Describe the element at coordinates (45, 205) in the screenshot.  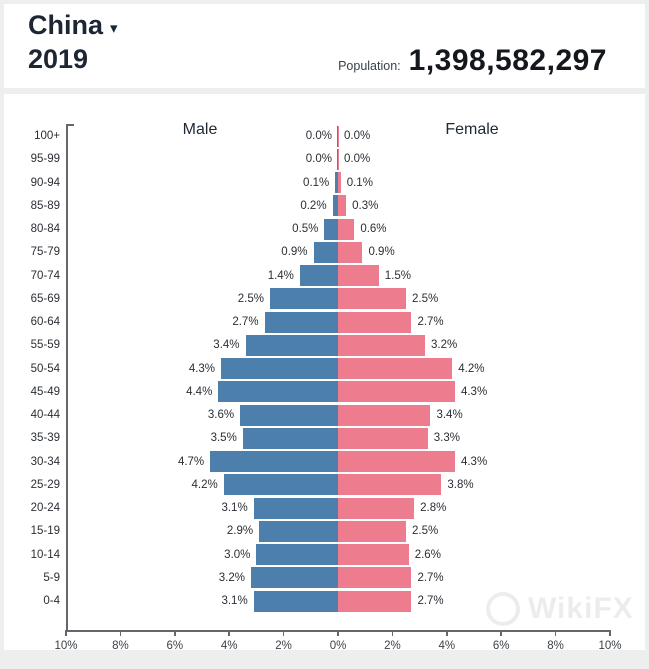
I see `age-group-label: 85-89` at that location.